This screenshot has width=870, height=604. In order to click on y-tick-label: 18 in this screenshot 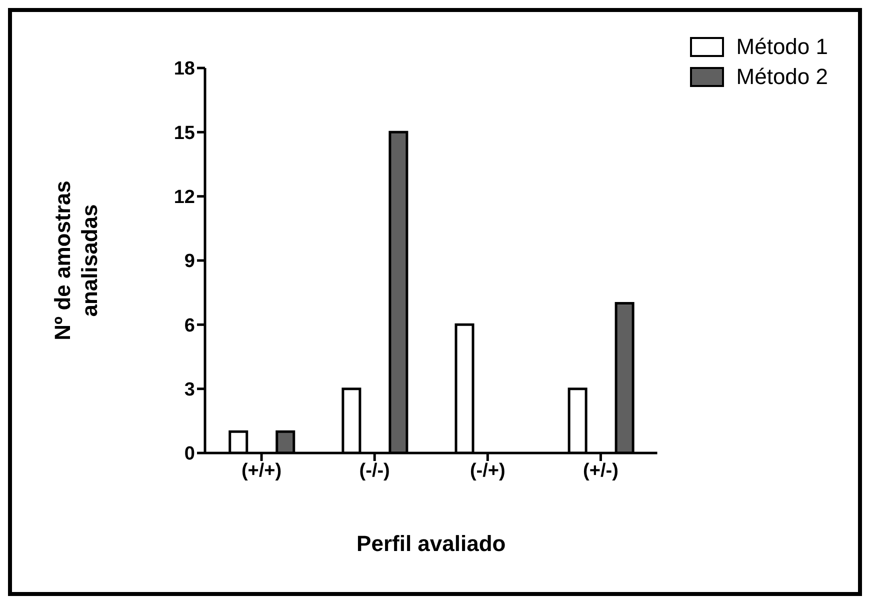, I will do `click(184, 69)`.